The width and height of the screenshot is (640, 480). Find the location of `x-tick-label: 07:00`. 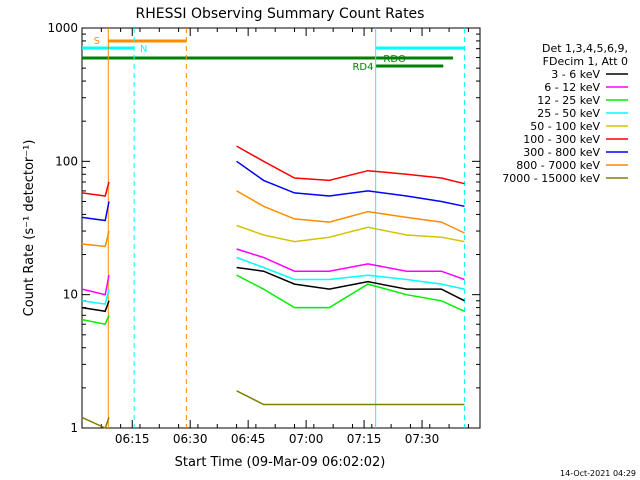

x-tick-label: 07:00 is located at coordinates (306, 439).